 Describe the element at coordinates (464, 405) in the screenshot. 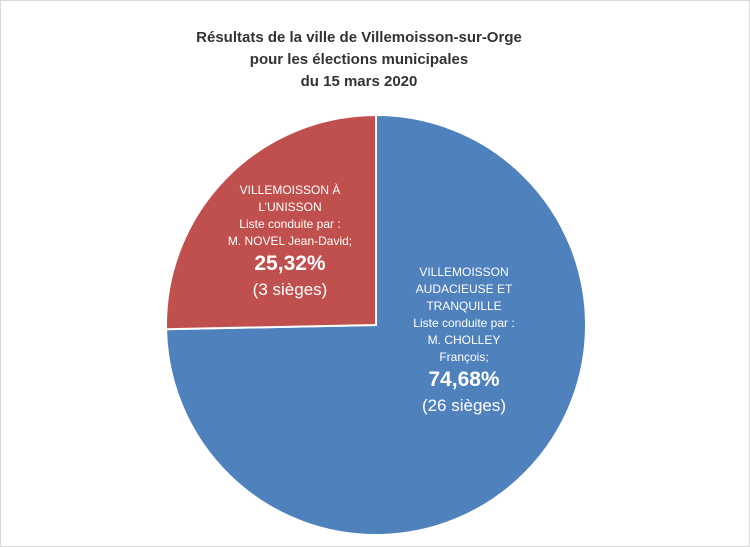

I see `seat-label: (26 sièges)` at that location.